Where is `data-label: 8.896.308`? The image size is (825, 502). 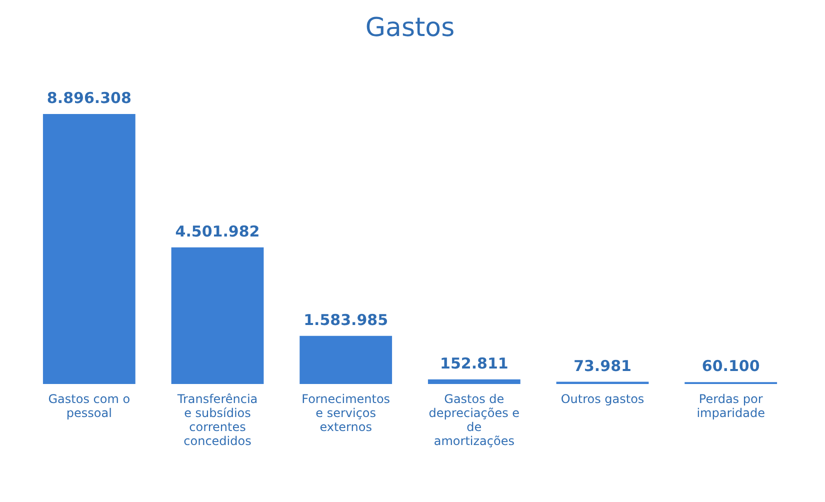
data-label: 8.896.308 is located at coordinates (89, 98).